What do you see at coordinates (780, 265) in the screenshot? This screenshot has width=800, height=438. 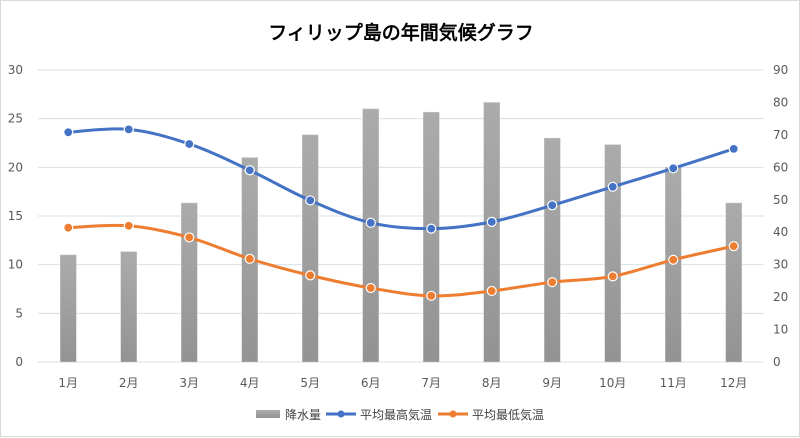 I see `right-axis-tick: 30` at bounding box center [780, 265].